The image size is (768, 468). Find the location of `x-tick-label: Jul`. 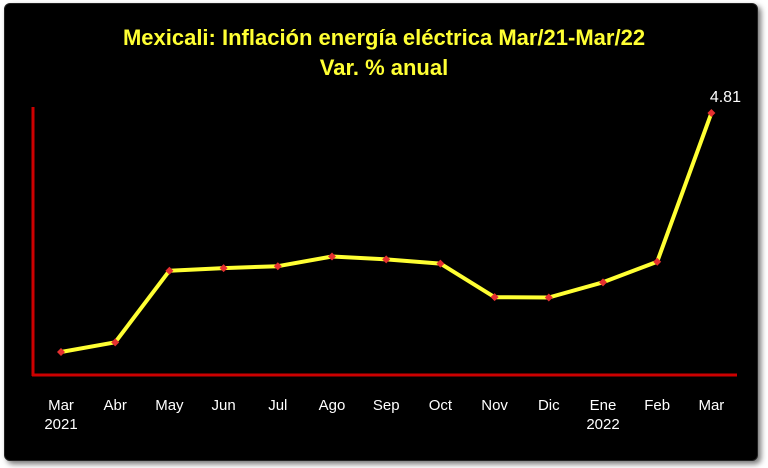

x-tick-label: Jul is located at coordinates (277, 405).